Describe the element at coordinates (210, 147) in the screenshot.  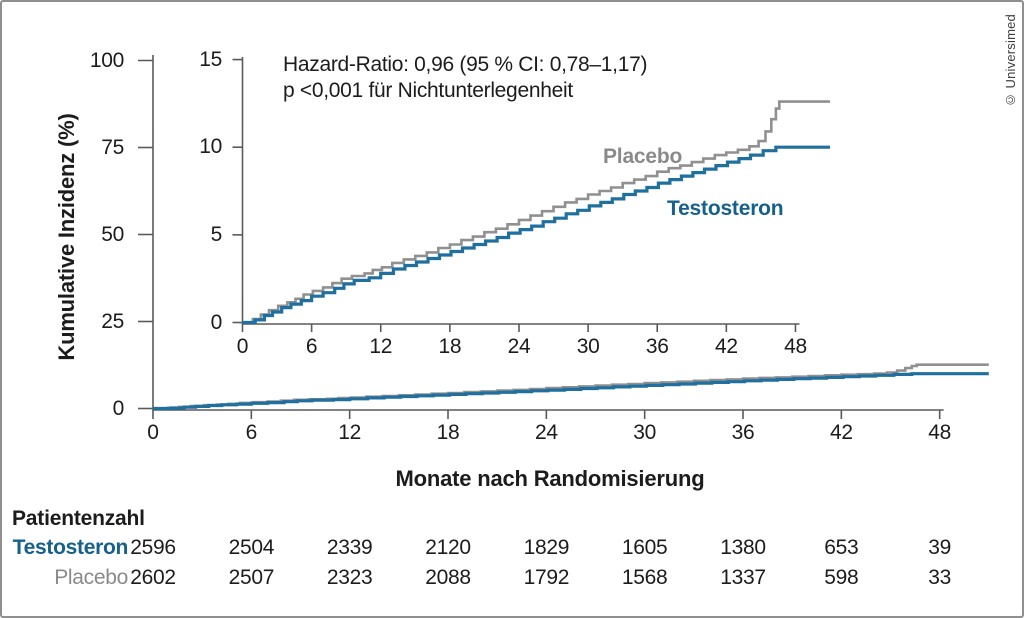
I see `tick-label: 10` at that location.